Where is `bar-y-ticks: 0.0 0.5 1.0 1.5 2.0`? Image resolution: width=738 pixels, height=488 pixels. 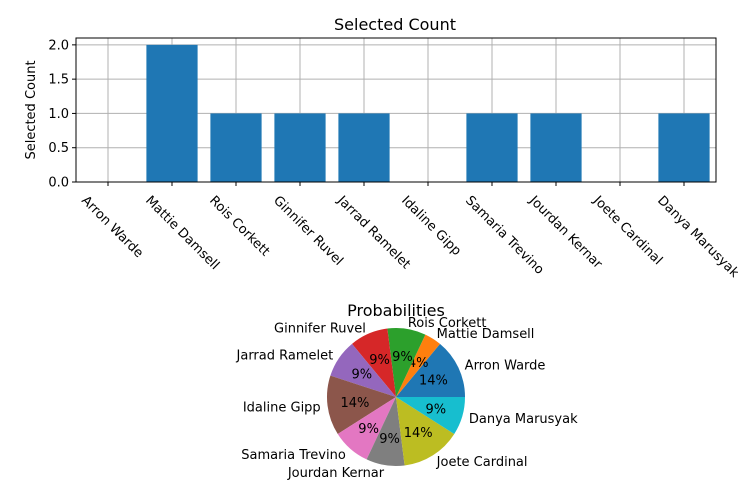 bar-y-ticks: 0.0 0.5 1.0 1.5 2.0 is located at coordinates (62, 114).